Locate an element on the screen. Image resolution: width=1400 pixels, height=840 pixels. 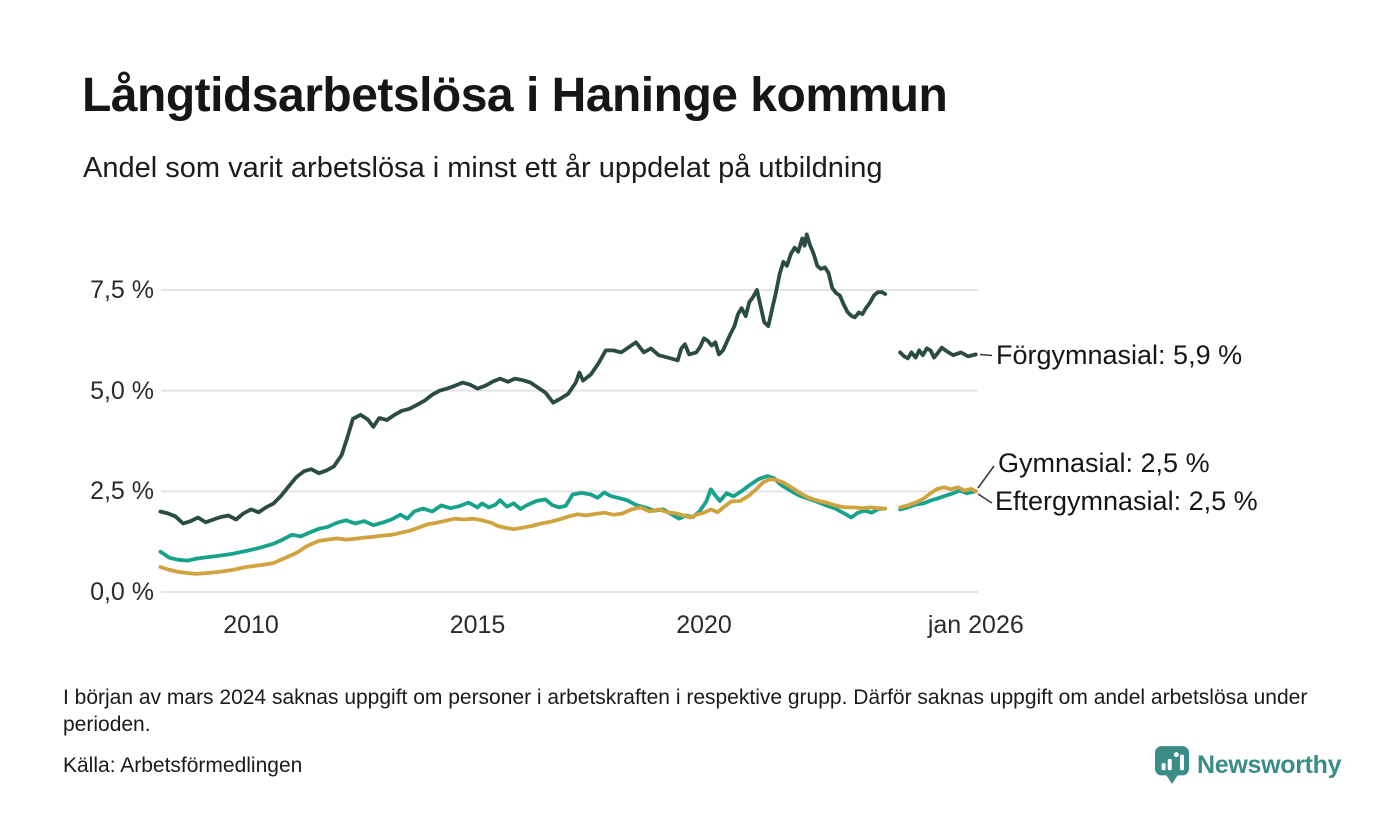
label-connector-eftergymnasial is located at coordinates (985, 498).